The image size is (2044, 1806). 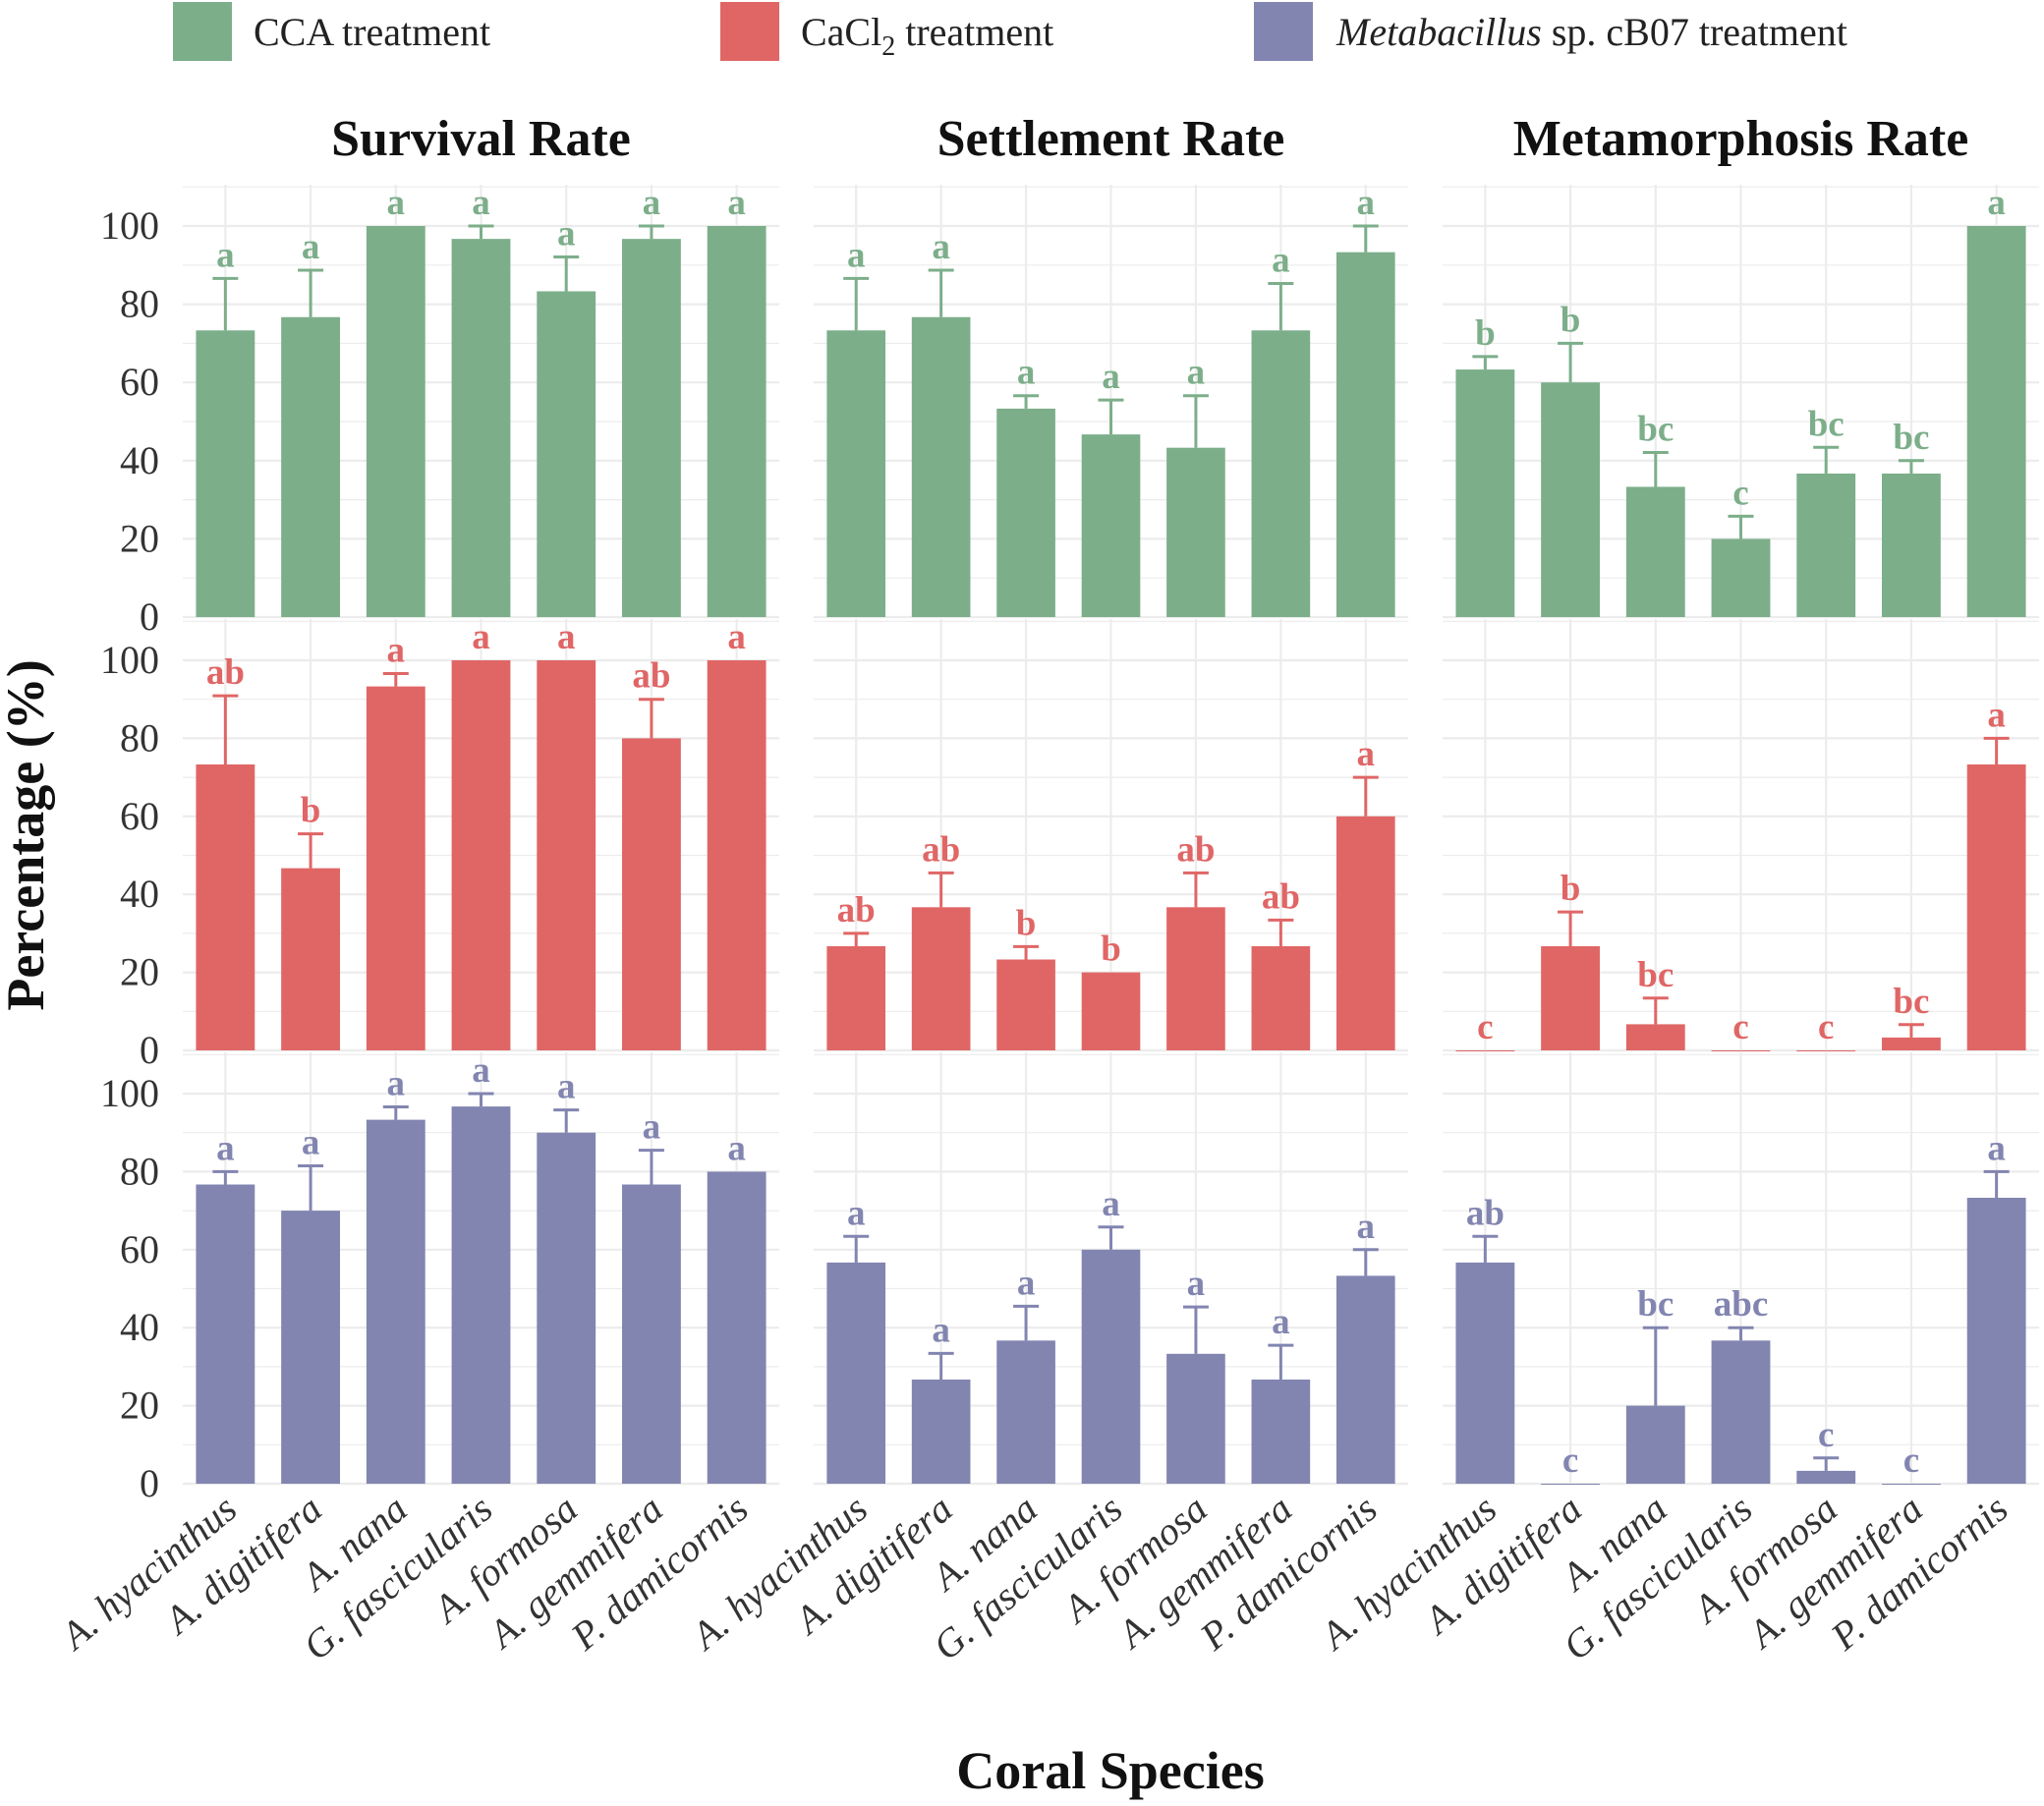 I want to click on panel-metabacillus-survival-rate: a a a a a a a, so click(x=481, y=1268).